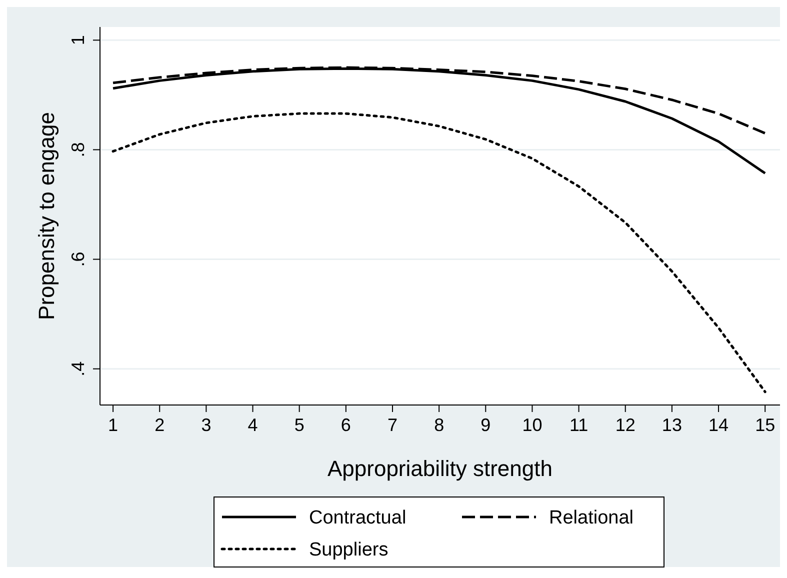  What do you see at coordinates (765, 425) in the screenshot?
I see `x-tick-label: 15` at bounding box center [765, 425].